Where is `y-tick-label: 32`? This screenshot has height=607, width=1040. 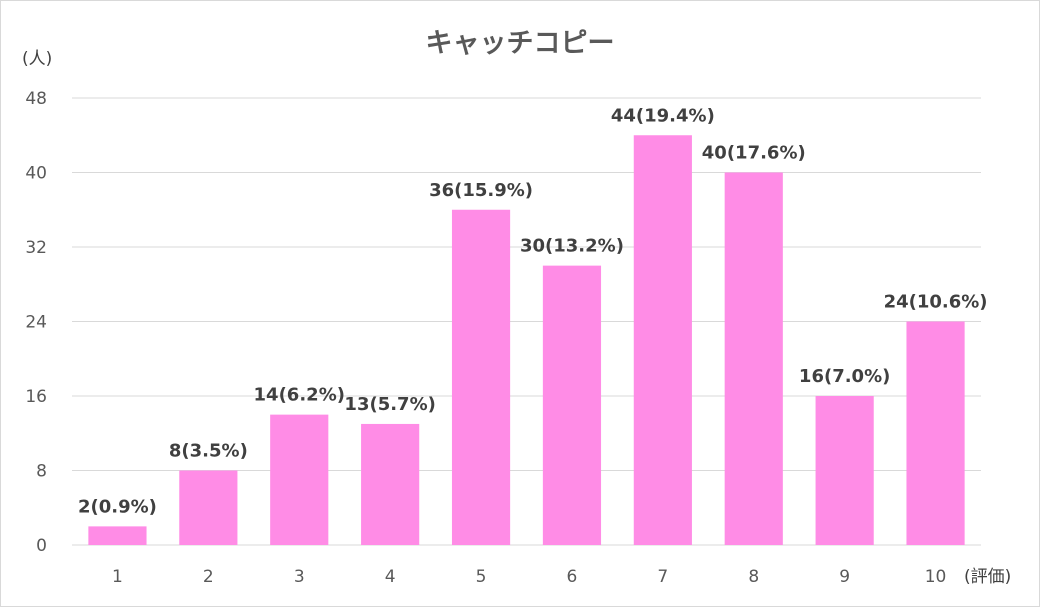
y-tick-label: 32 is located at coordinates (36, 248).